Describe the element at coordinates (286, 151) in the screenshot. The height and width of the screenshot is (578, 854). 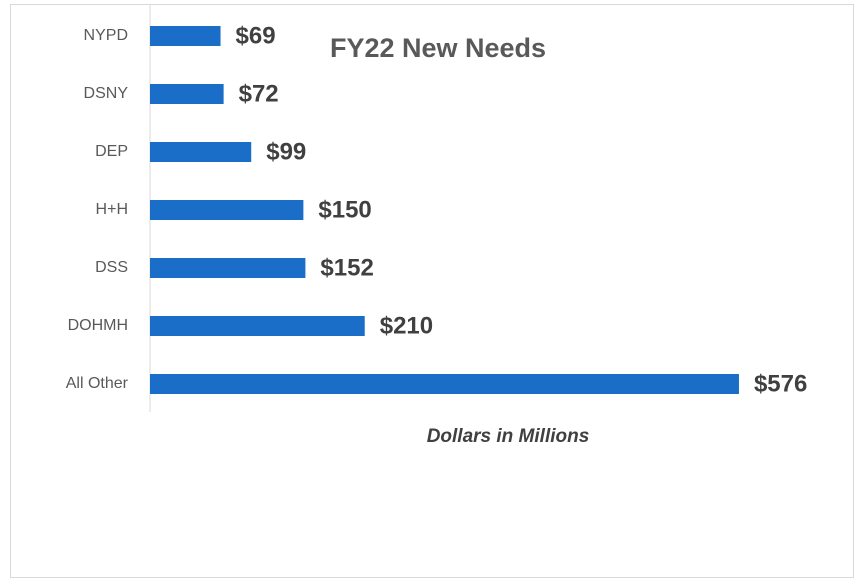
I see `value-label: $99` at that location.